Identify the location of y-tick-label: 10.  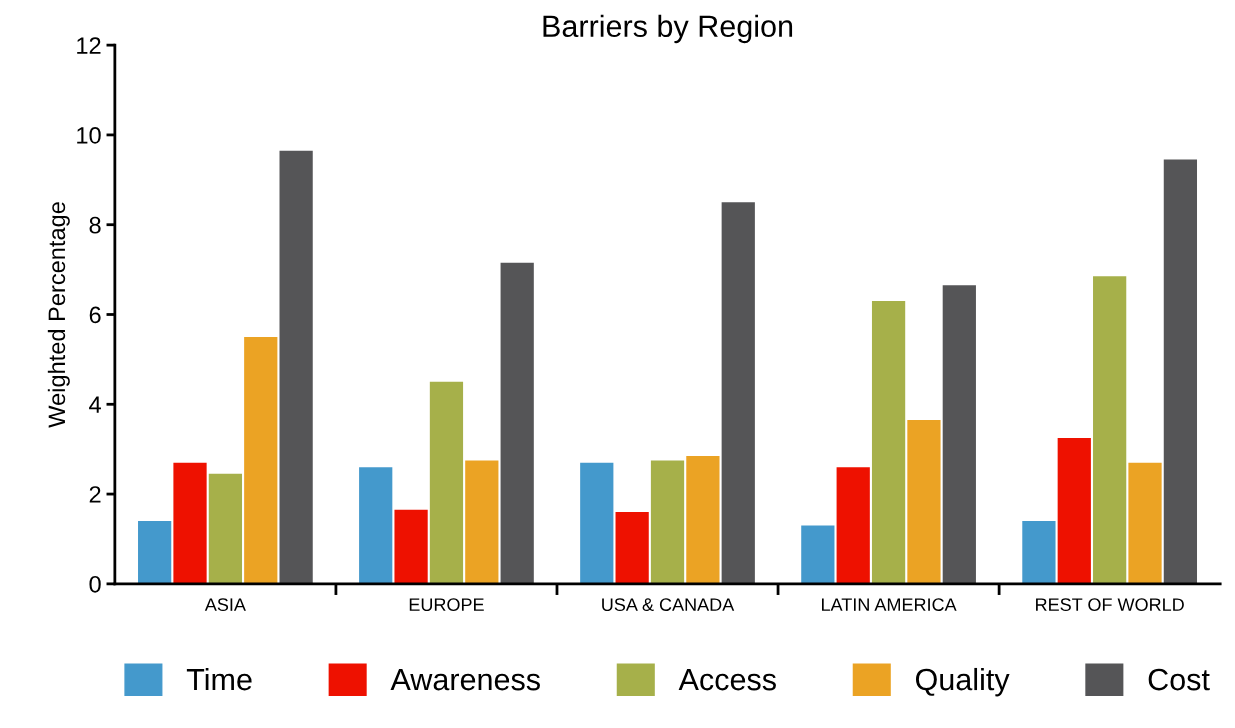
(89, 135).